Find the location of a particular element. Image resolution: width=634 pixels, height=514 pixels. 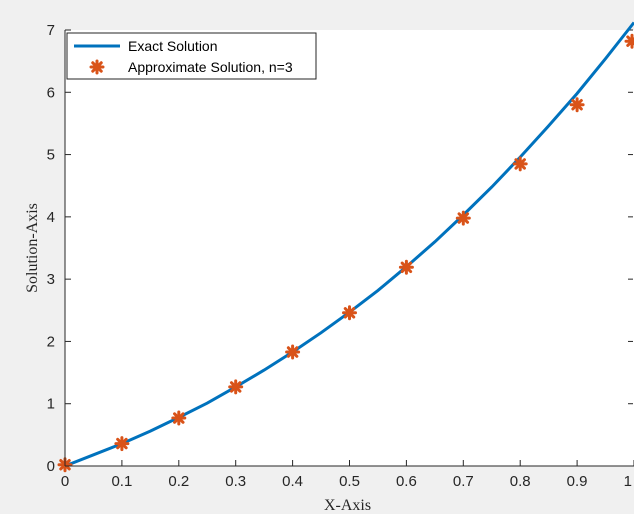

x-tick-label: 0.2 is located at coordinates (178, 481).